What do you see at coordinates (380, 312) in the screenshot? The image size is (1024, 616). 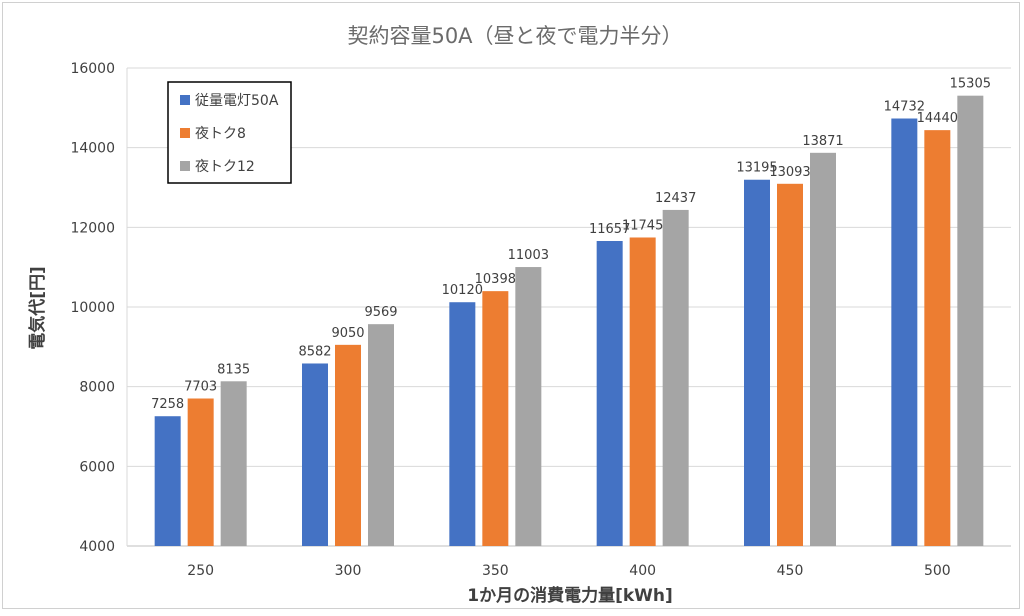 I see `data-label: 9569` at bounding box center [380, 312].